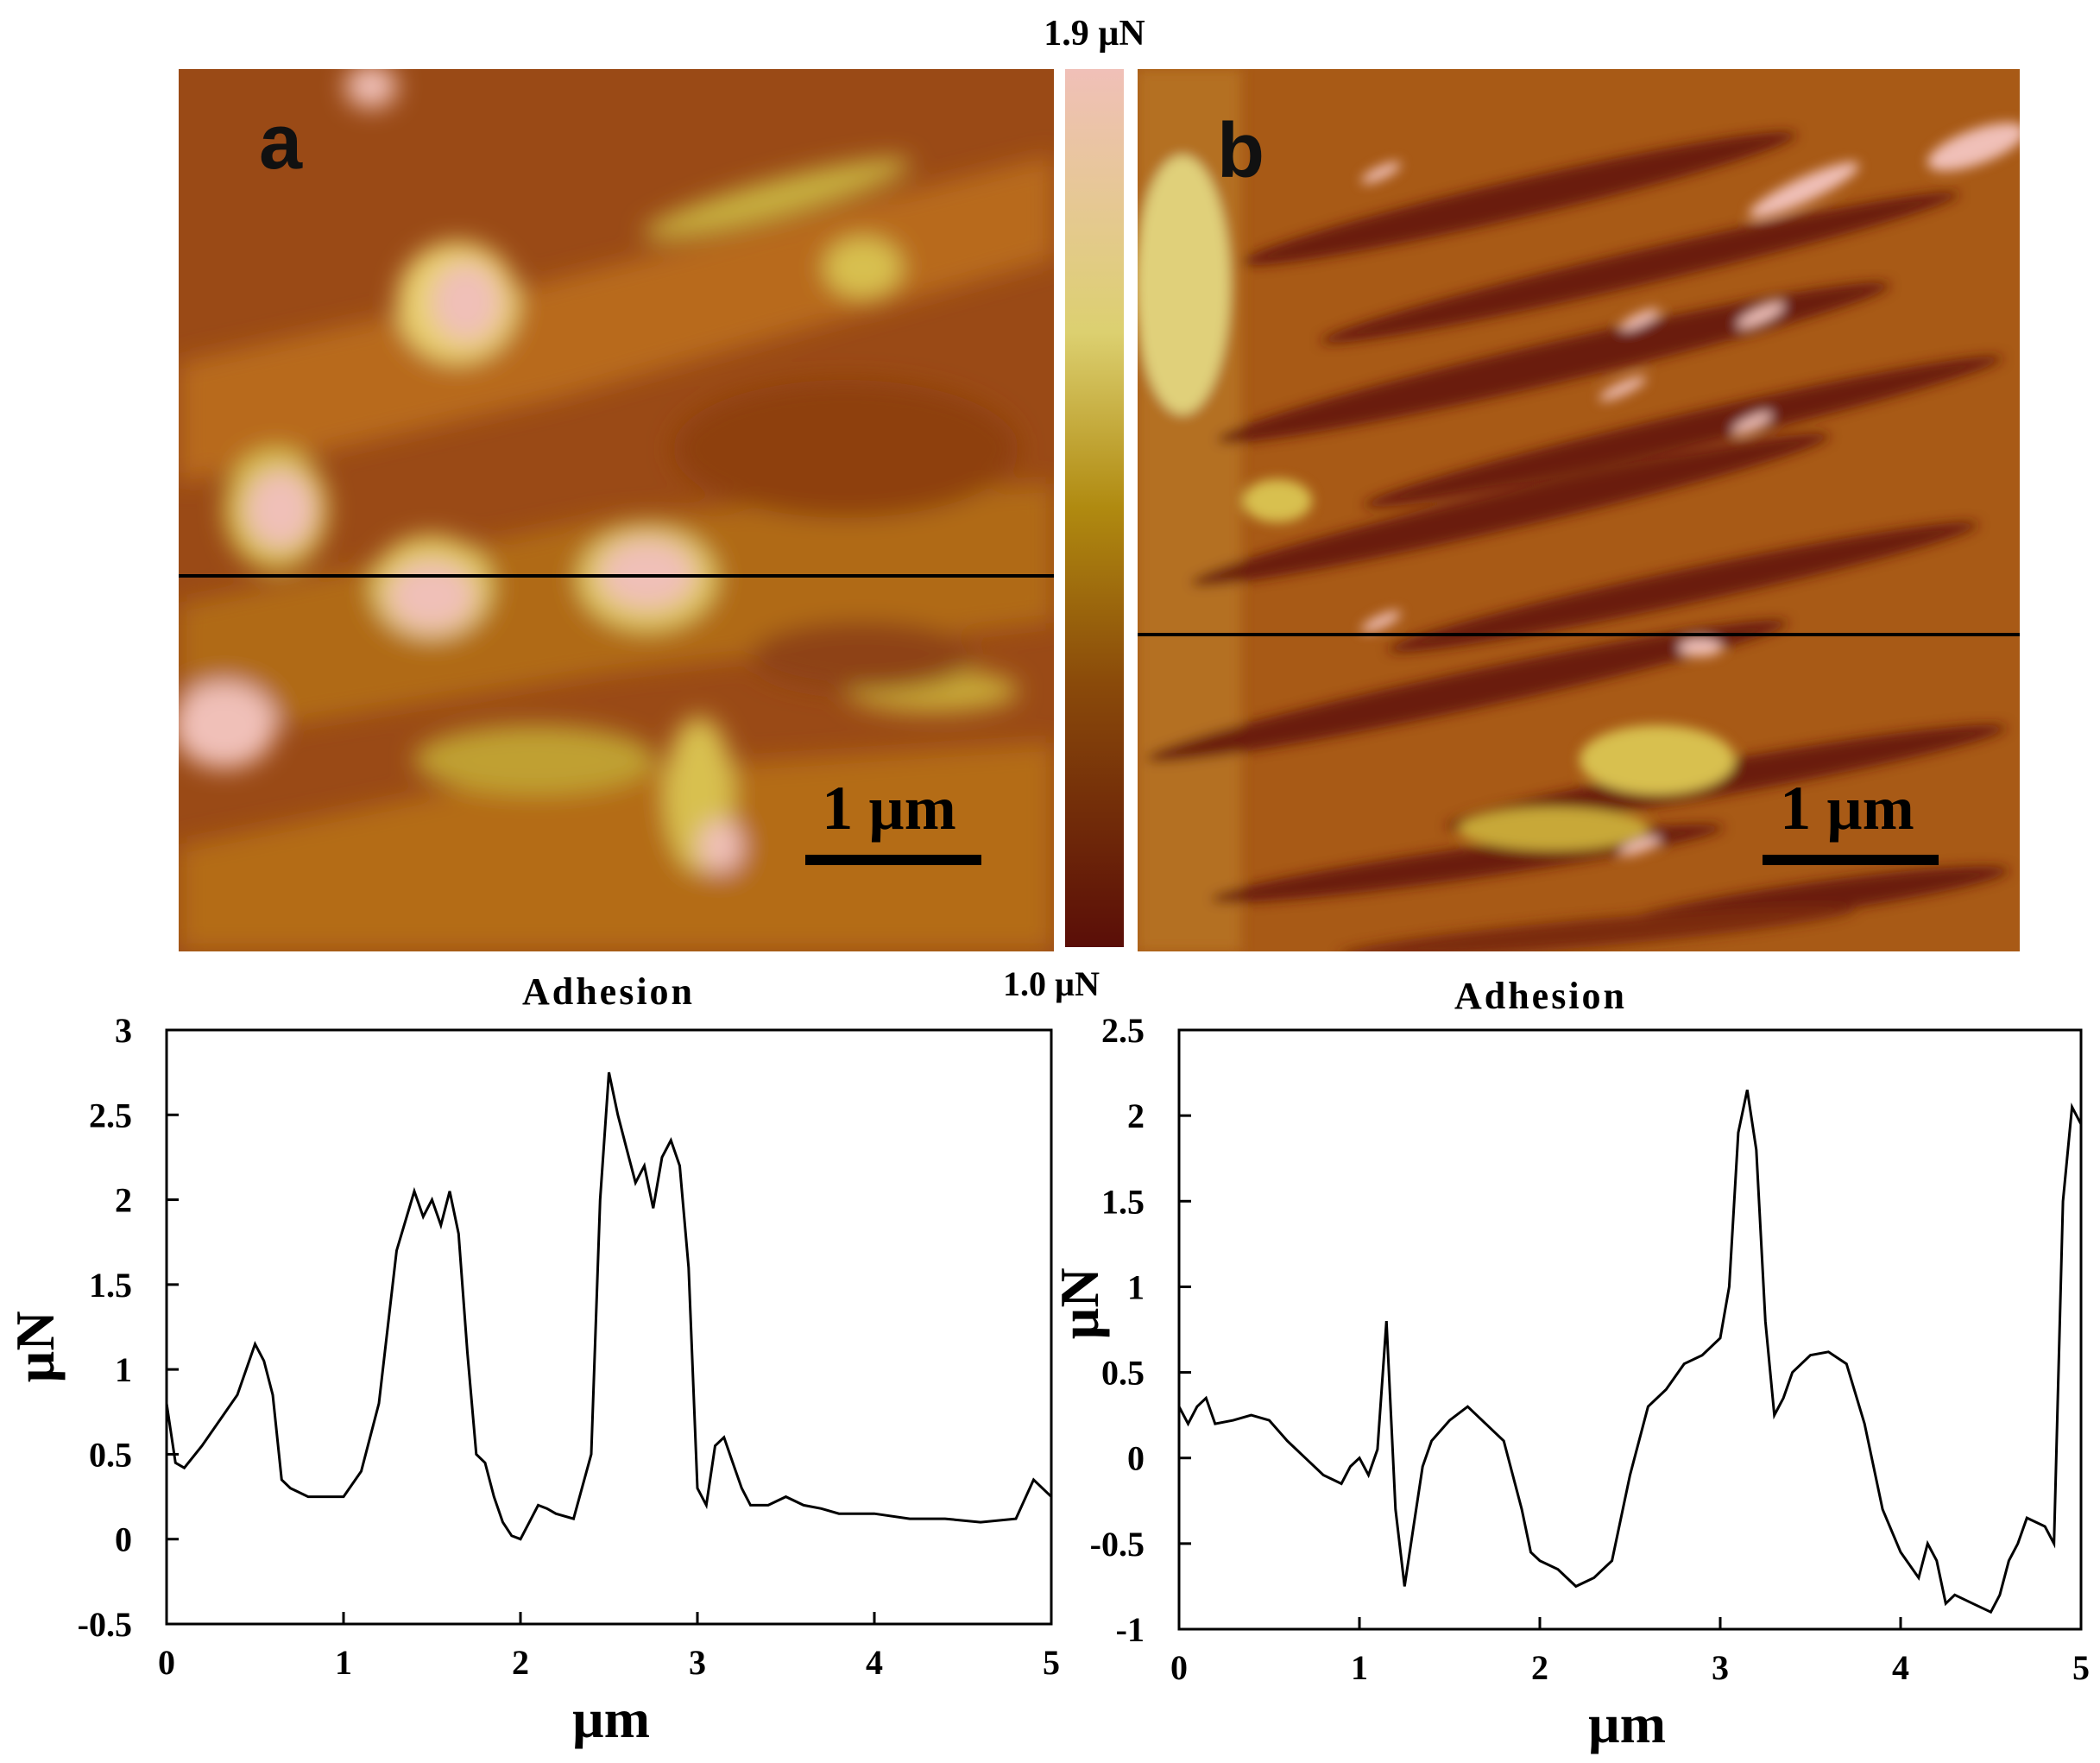 The height and width of the screenshot is (1763, 2100). I want to click on panel-label-b: b, so click(1240, 151).